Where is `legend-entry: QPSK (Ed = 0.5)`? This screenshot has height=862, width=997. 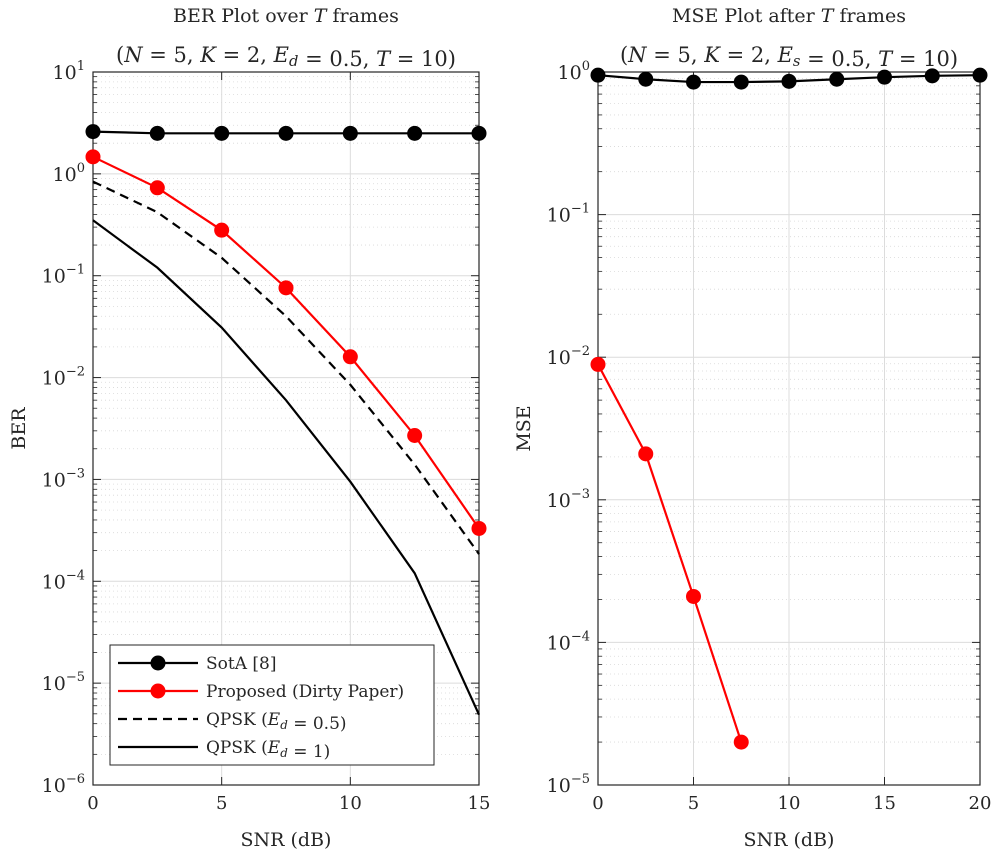
legend-entry: QPSK (Ed = 0.5) is located at coordinates (276, 722).